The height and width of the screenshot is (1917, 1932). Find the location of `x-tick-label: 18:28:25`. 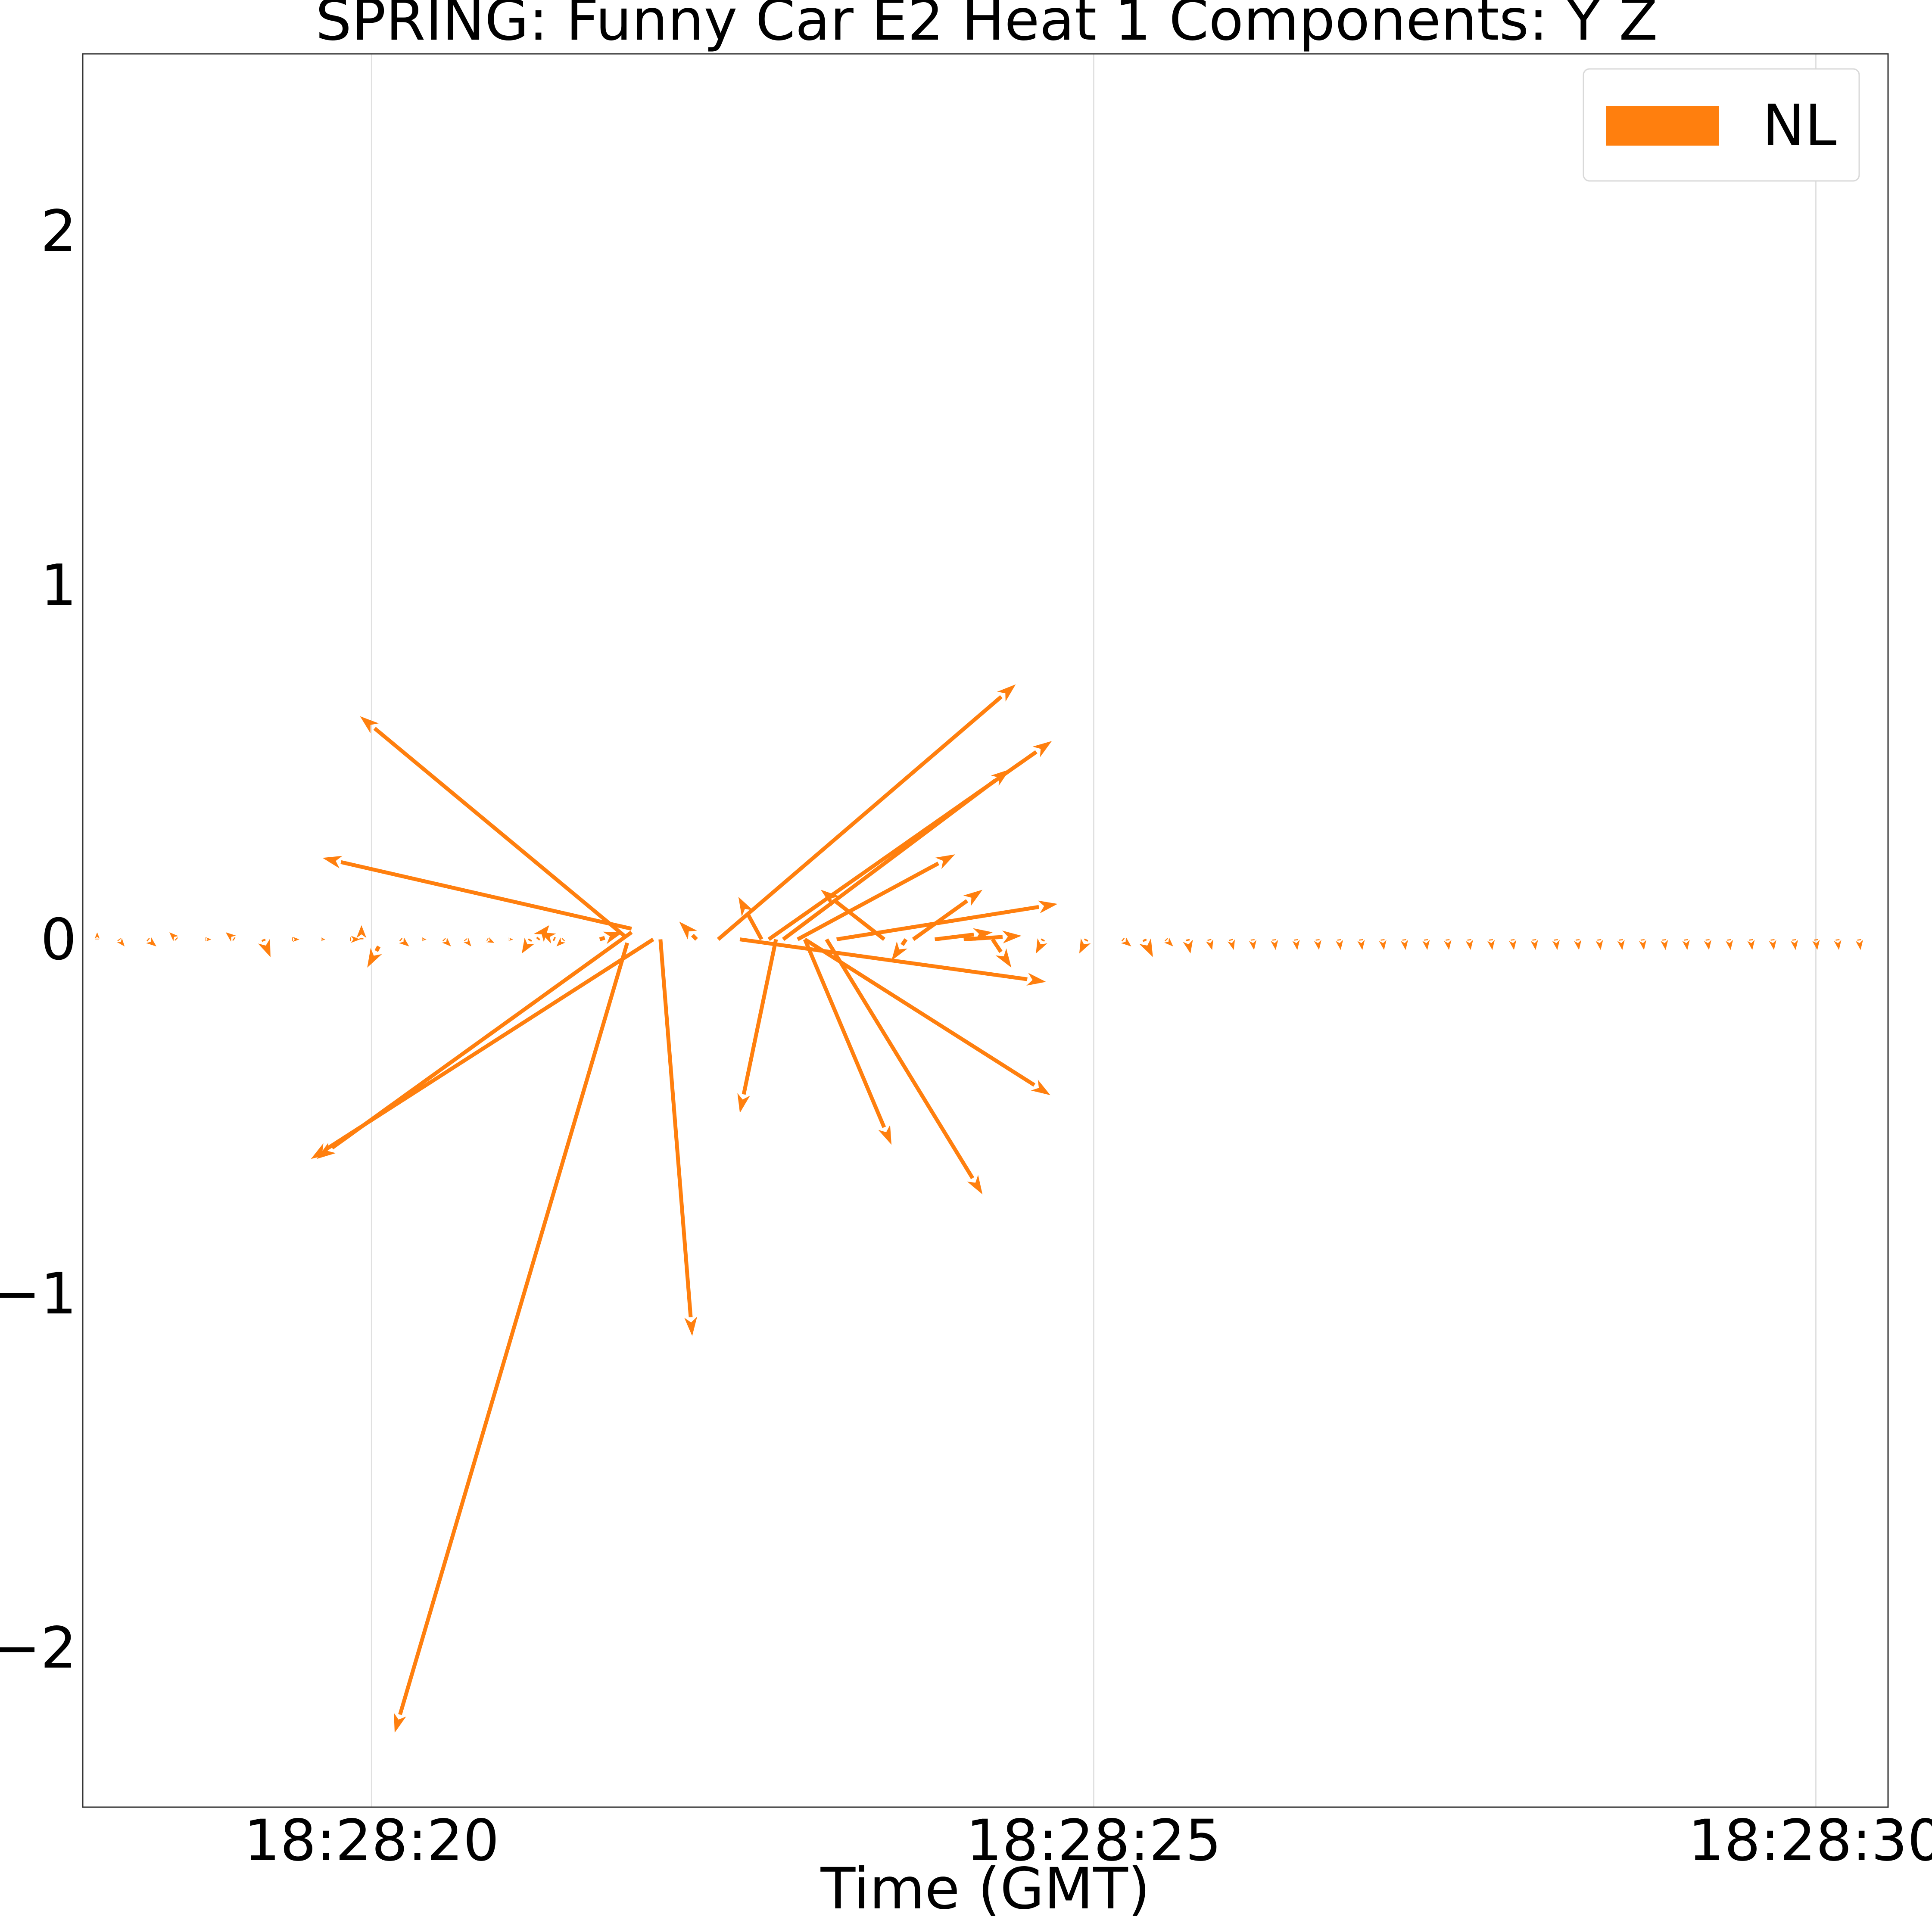

x-tick-label: 18:28:25 is located at coordinates (1094, 1841).